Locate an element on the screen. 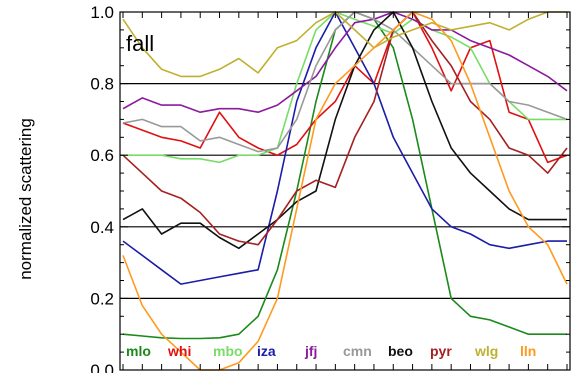 The width and height of the screenshot is (582, 373). y-tick-label: 0.6 is located at coordinates (102, 155).